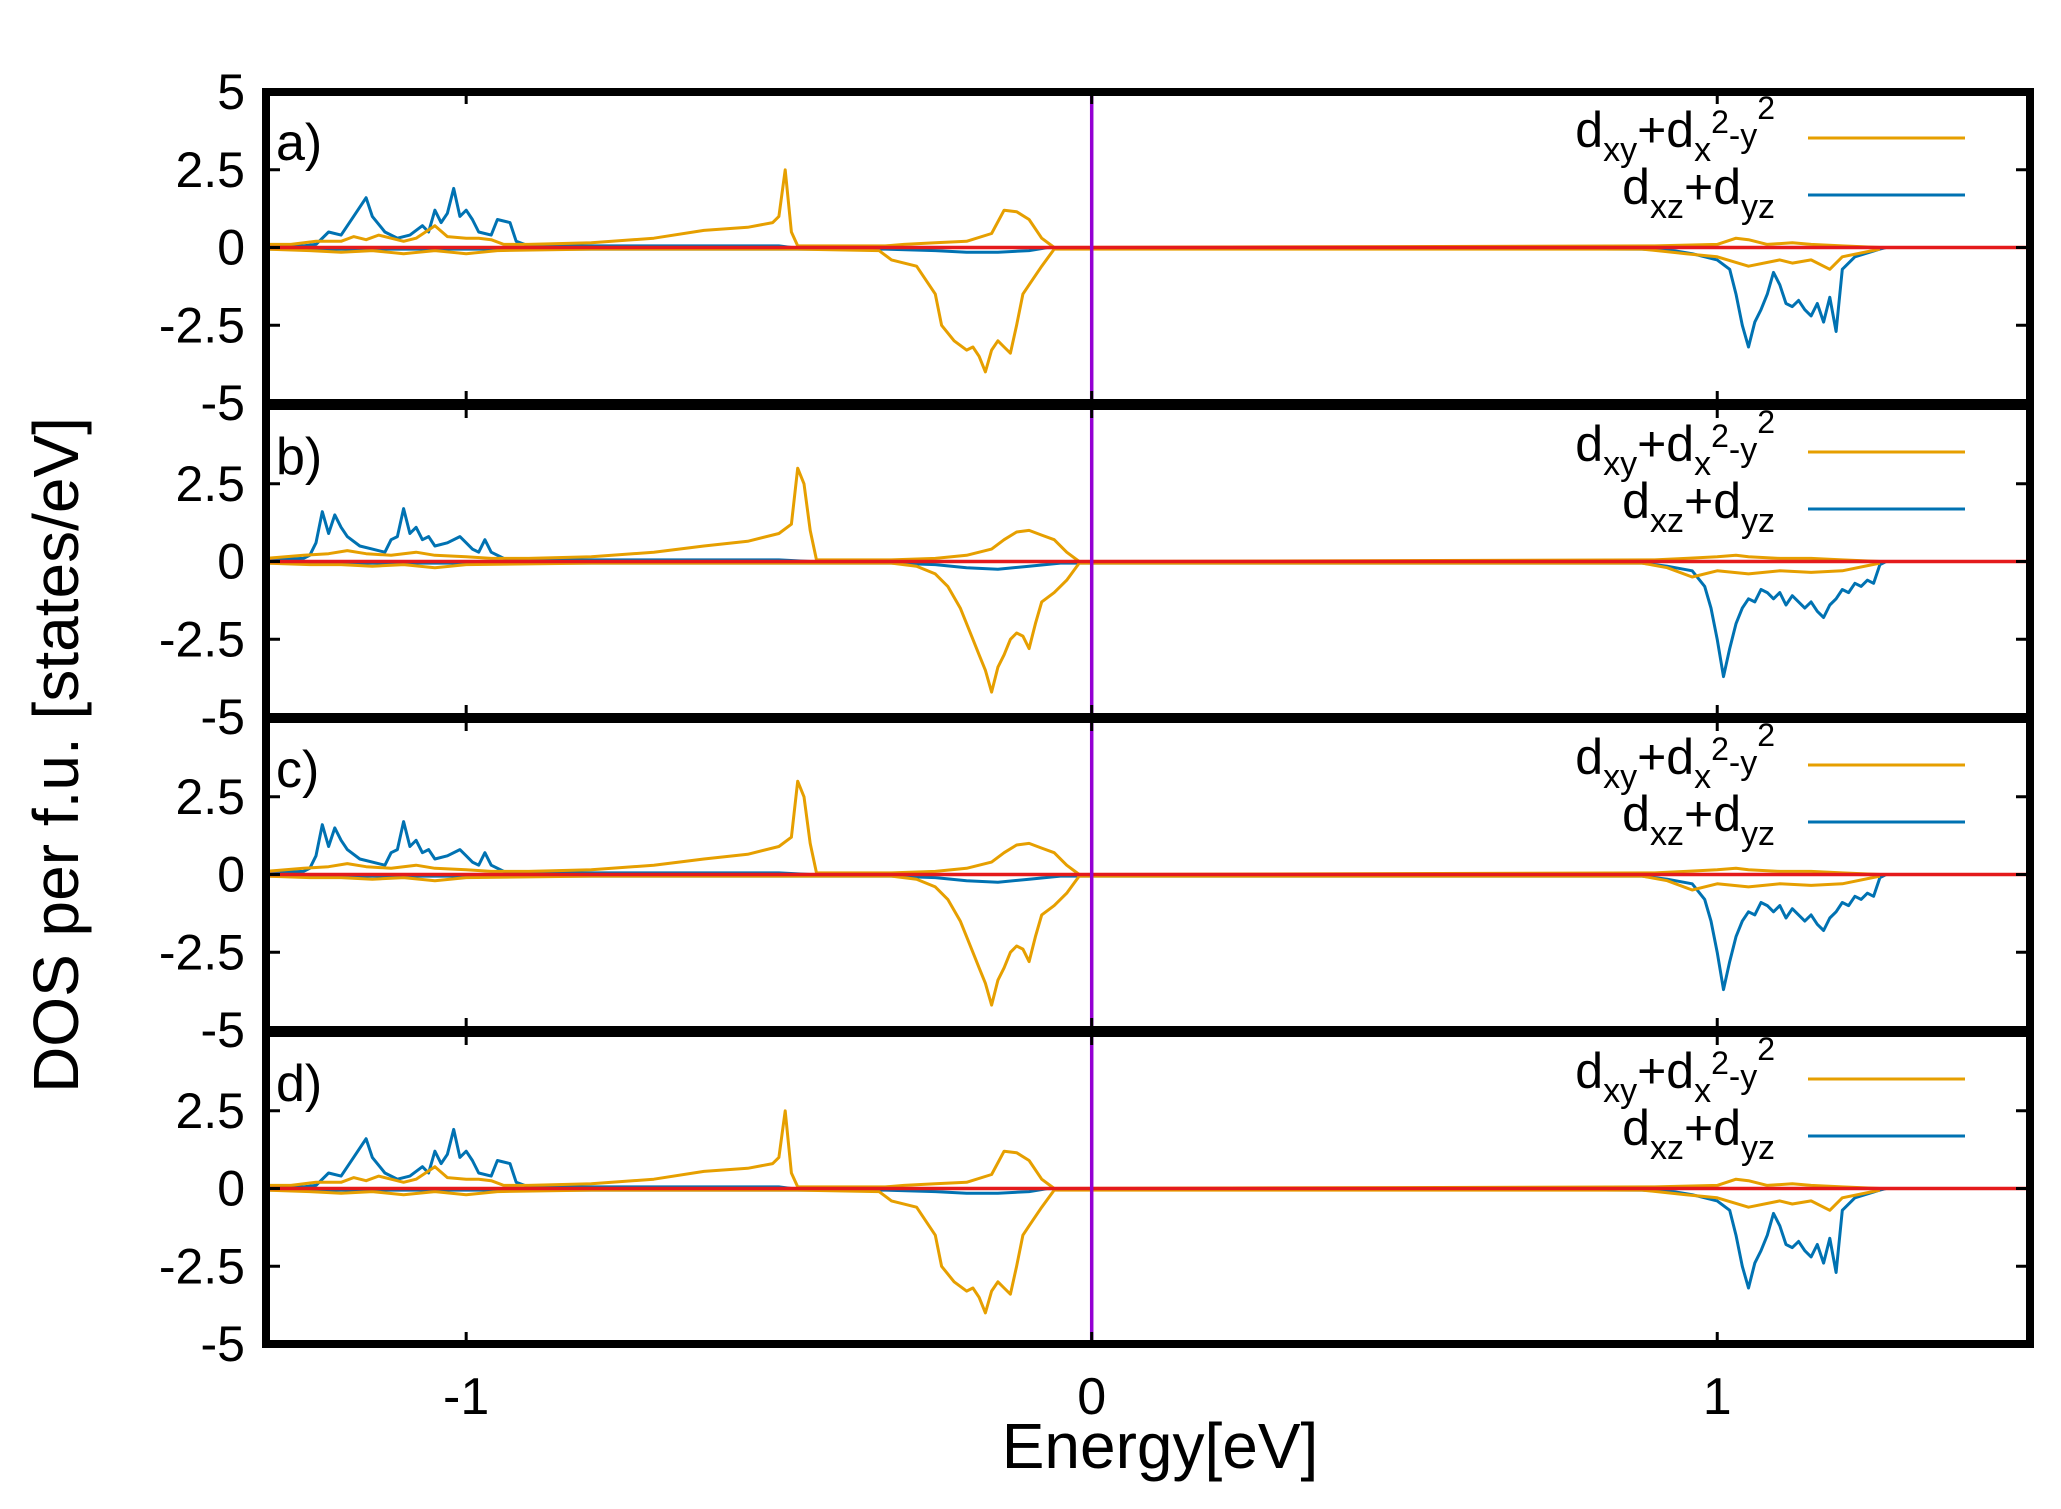  What do you see at coordinates (299, 1084) in the screenshot?
I see `panel-label: d)` at bounding box center [299, 1084].